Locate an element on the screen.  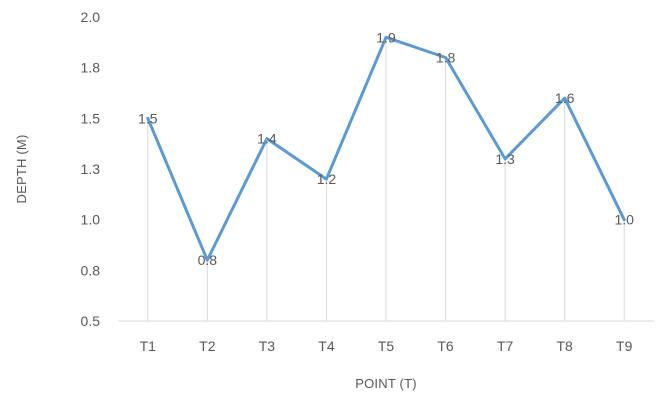
y-tick-label: 2.0 is located at coordinates (91, 17).